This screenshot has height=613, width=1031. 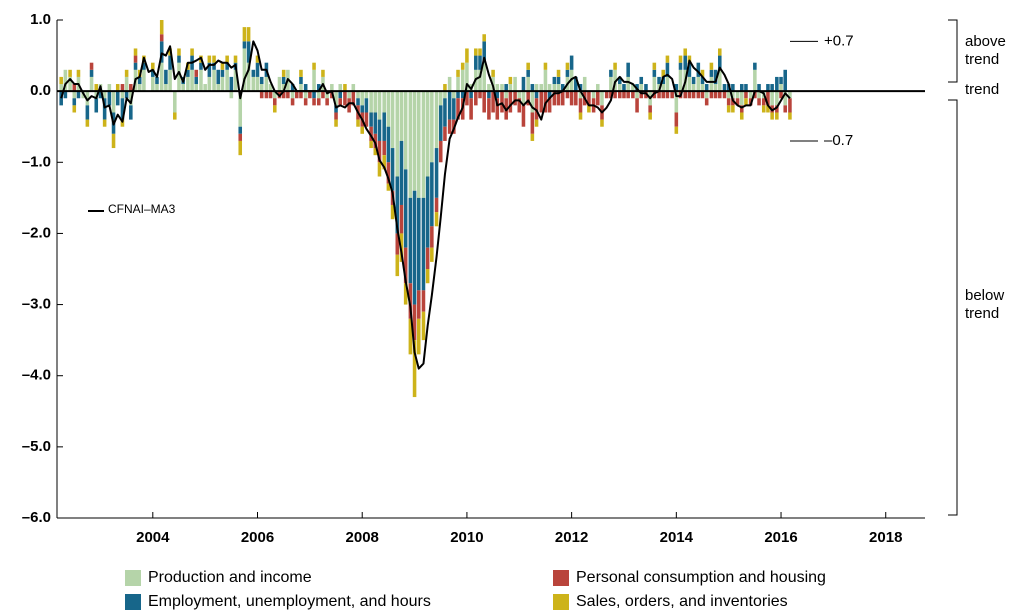 I want to click on legend-label: Production and income, so click(x=230, y=577).